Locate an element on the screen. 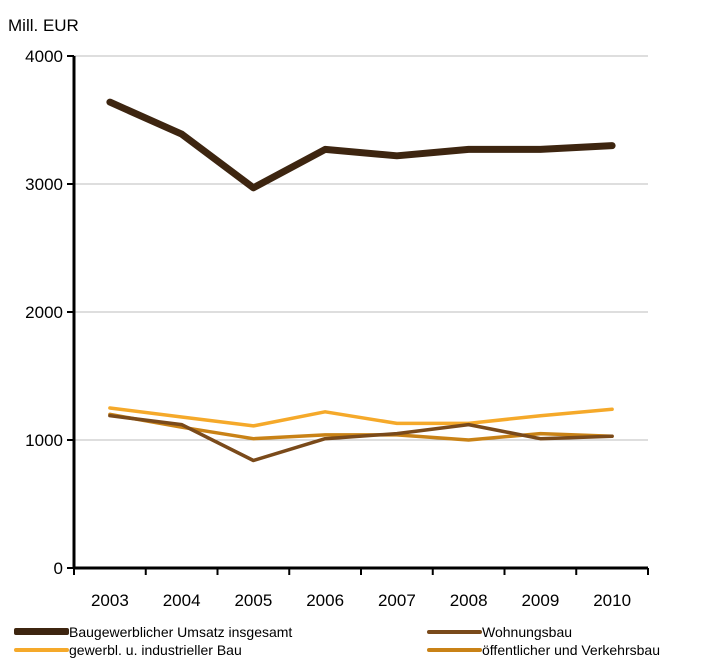 The height and width of the screenshot is (664, 705). y-tick-label-1000: 1000 is located at coordinates (44, 440).